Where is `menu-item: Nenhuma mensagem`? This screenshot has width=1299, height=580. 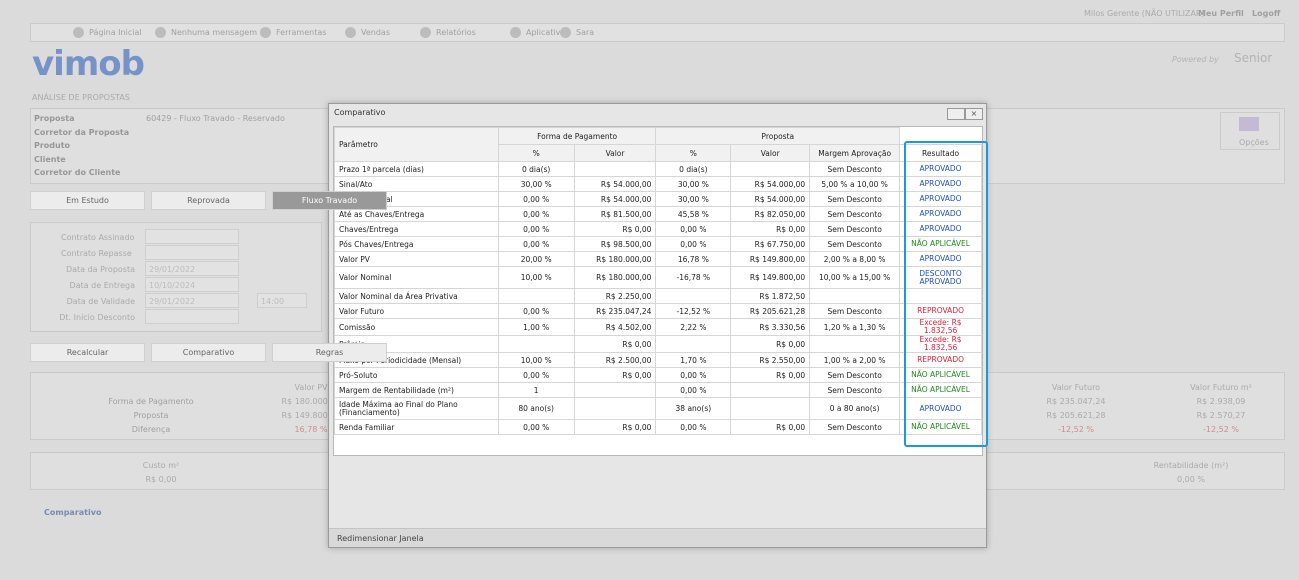
menu-item: Nenhuma mensagem is located at coordinates (214, 32).